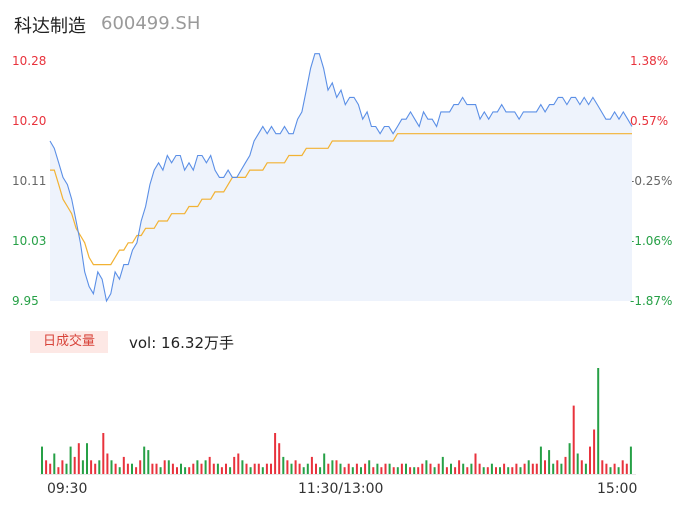  What do you see at coordinates (29, 121) in the screenshot?
I see `price-tick-label: 10.20` at bounding box center [29, 121].